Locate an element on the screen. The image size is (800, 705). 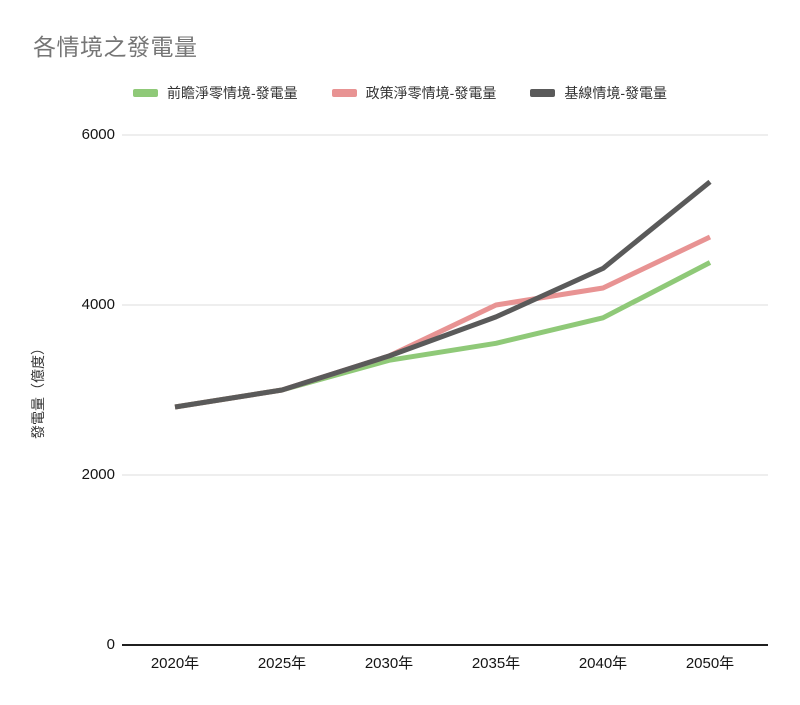
x-axis-tick-2025: 2025年 is located at coordinates (282, 663).